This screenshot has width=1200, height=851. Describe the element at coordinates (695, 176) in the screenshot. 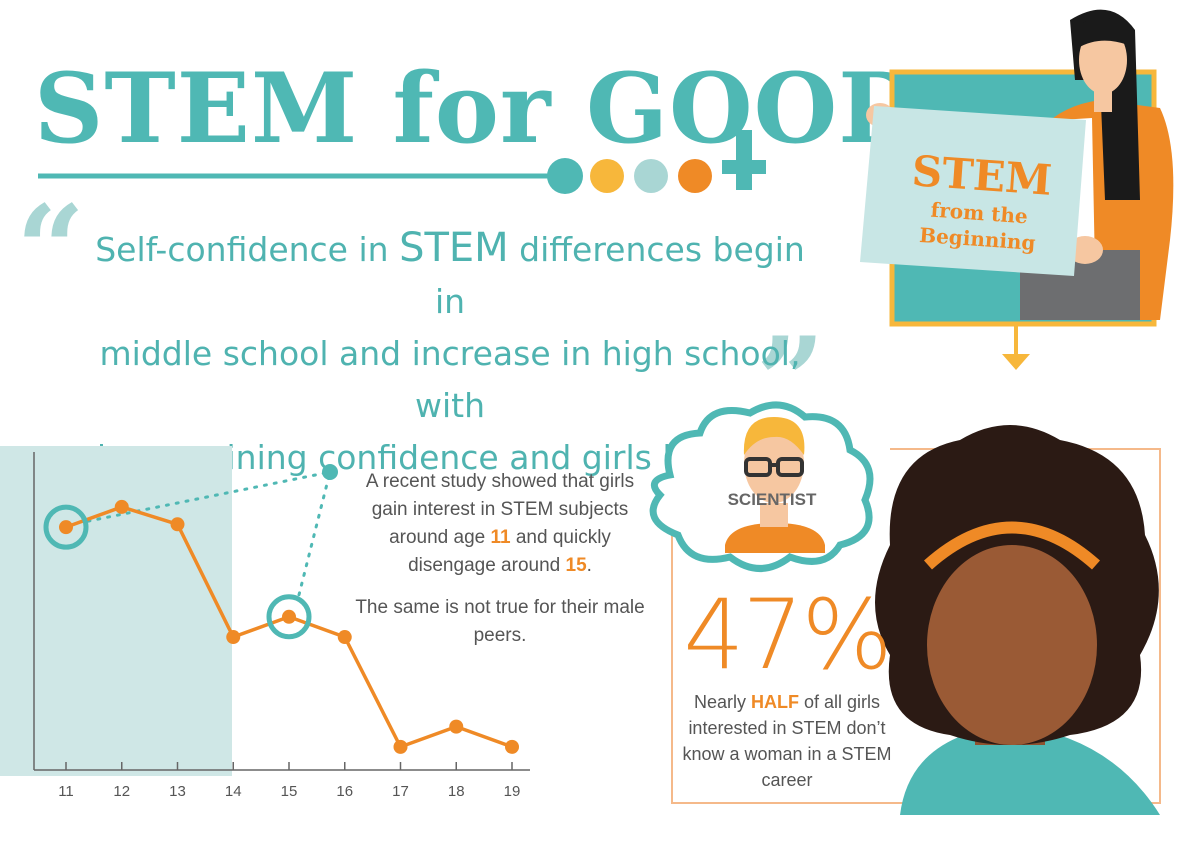

I see `dot-orange` at that location.